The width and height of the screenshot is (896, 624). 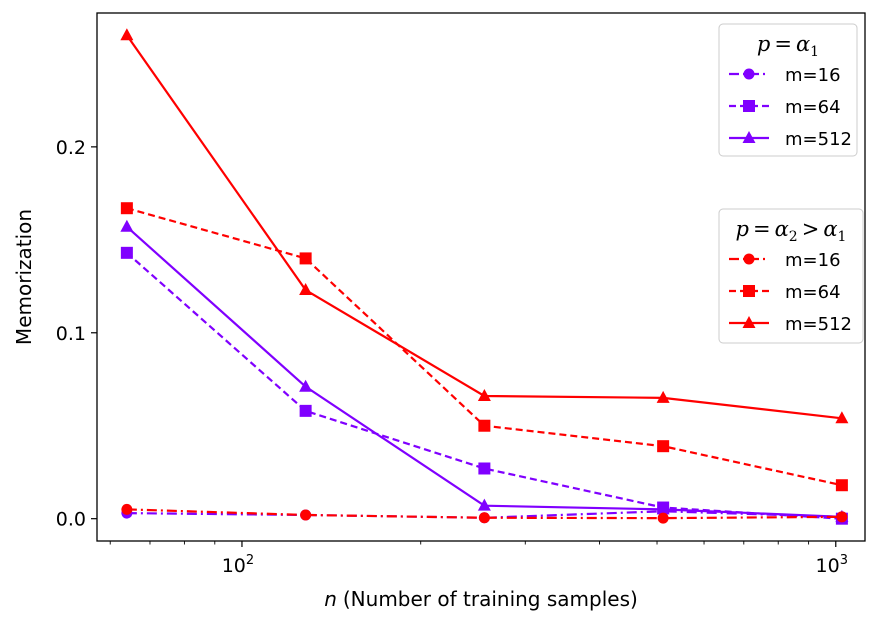 I want to click on x-axis-label-text: (Number of training samples), so click(x=490, y=599).